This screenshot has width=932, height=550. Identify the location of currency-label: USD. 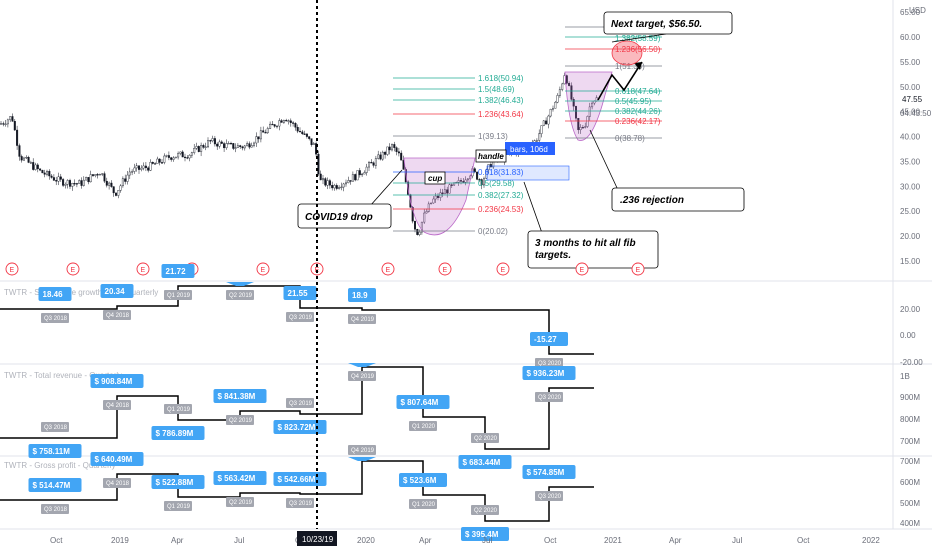
(917, 10).